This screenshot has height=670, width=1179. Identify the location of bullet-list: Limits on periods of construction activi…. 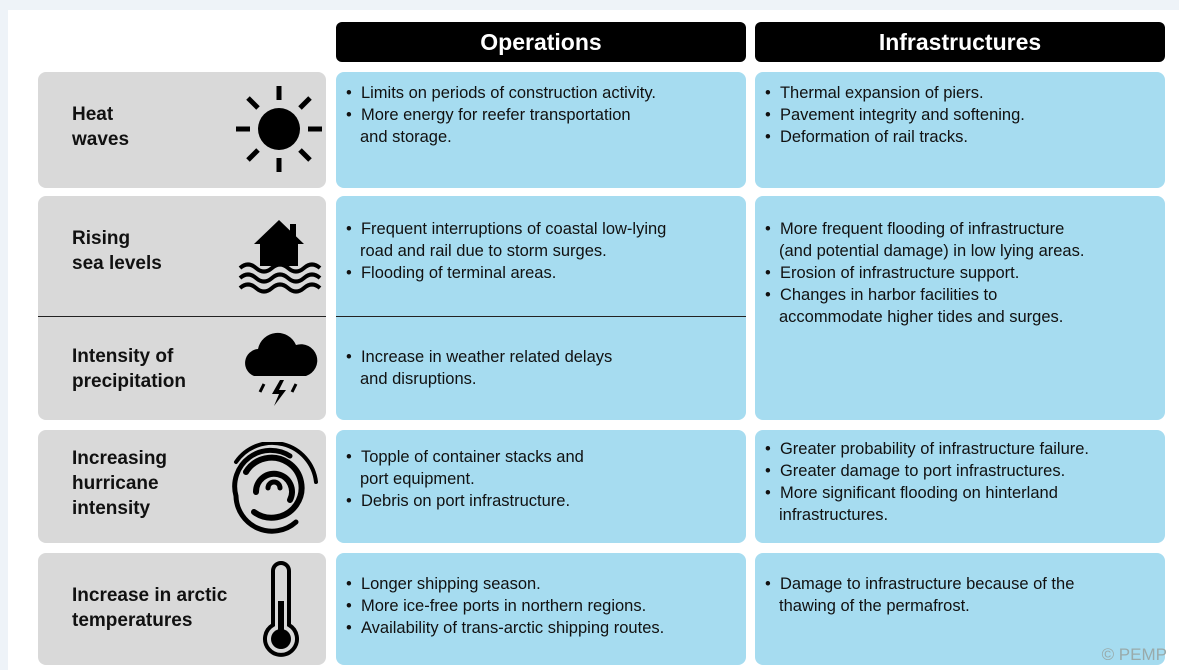
(501, 115).